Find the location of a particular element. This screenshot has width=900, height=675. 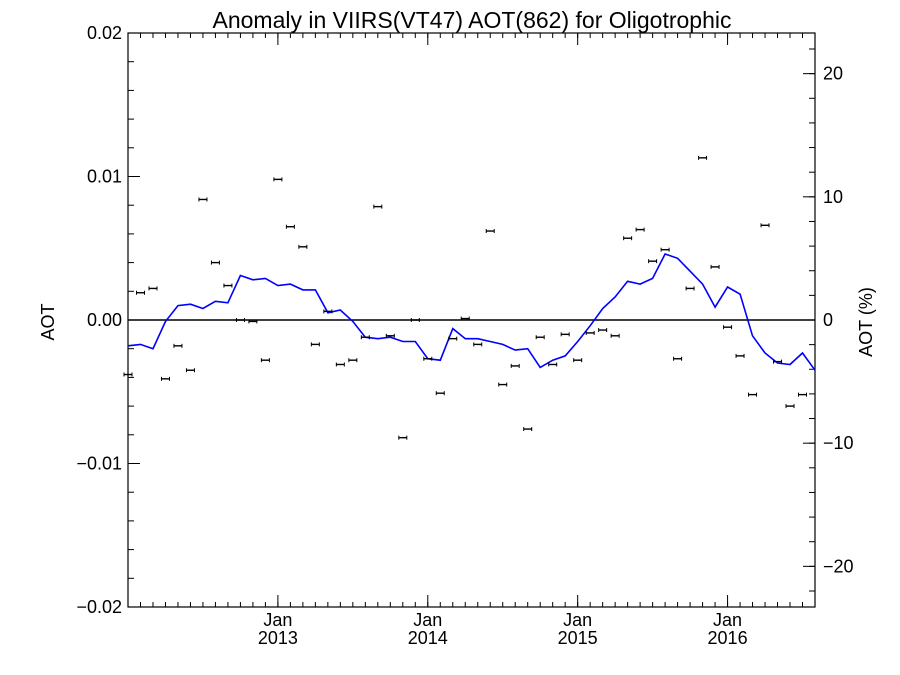

y-tick-label: 0.00 is located at coordinates (104, 320).